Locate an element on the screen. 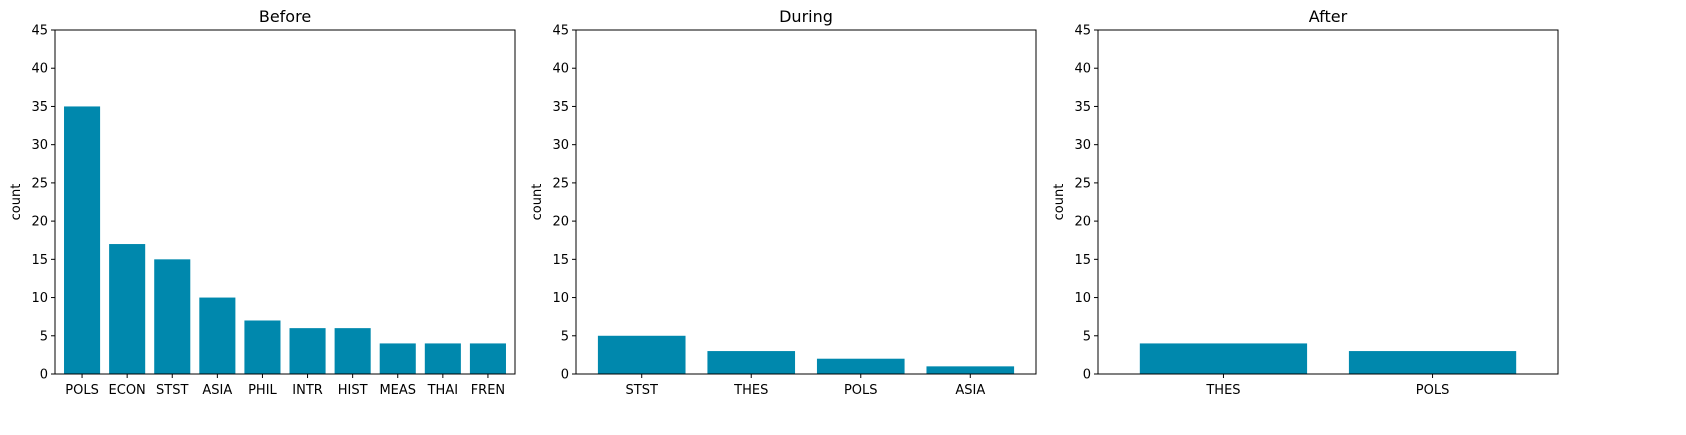 The height and width of the screenshot is (435, 1686). chart-title: After is located at coordinates (1328, 16).